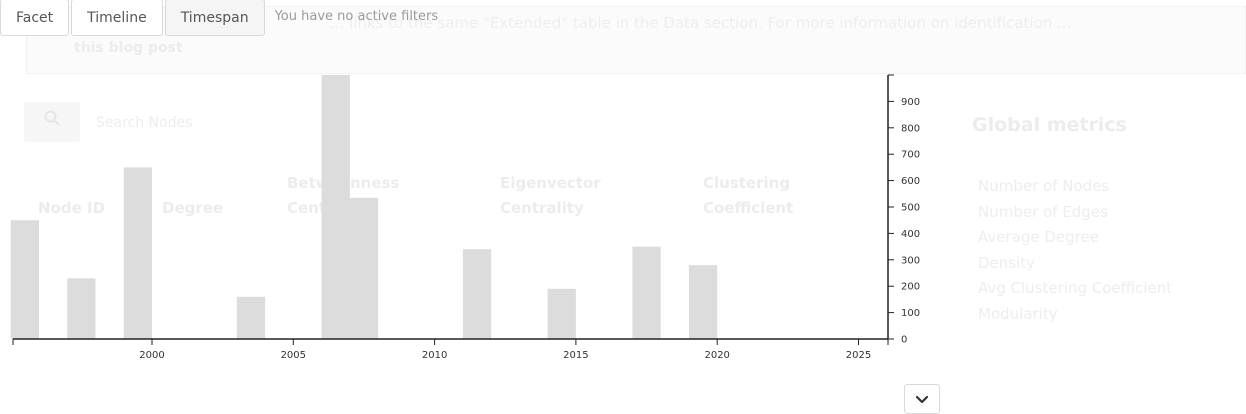 The image size is (1246, 414). What do you see at coordinates (858, 355) in the screenshot?
I see `x-tick-label: 2025` at bounding box center [858, 355].